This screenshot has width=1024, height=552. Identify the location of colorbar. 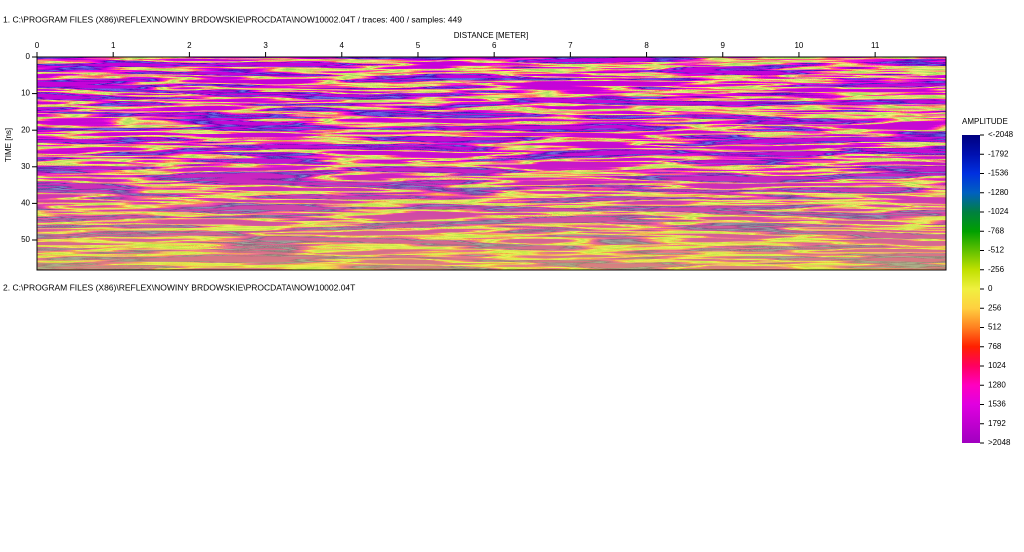
(971, 289).